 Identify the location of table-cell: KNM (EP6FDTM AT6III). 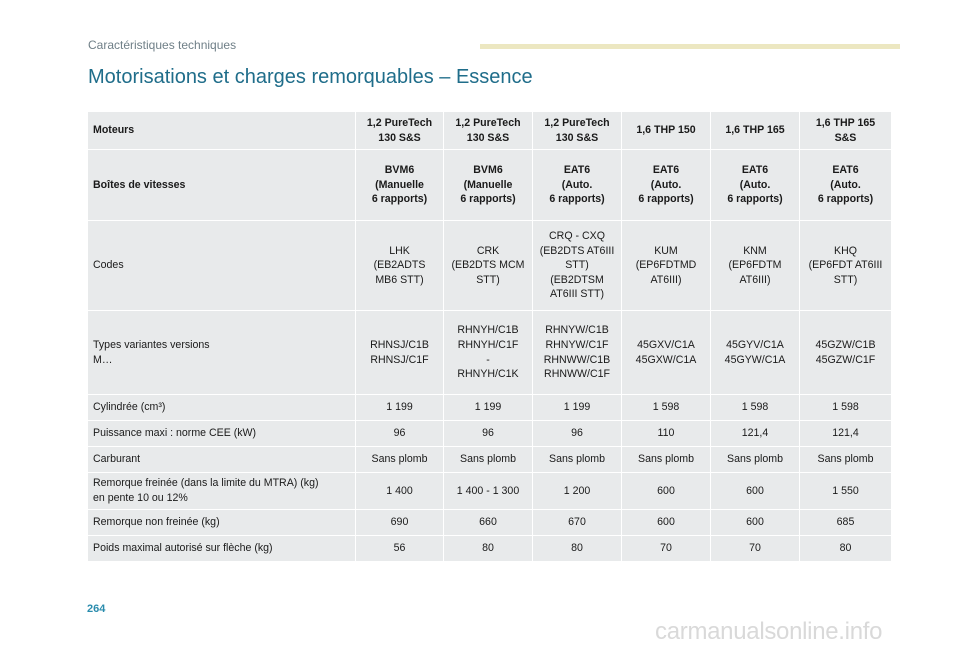
(755, 265).